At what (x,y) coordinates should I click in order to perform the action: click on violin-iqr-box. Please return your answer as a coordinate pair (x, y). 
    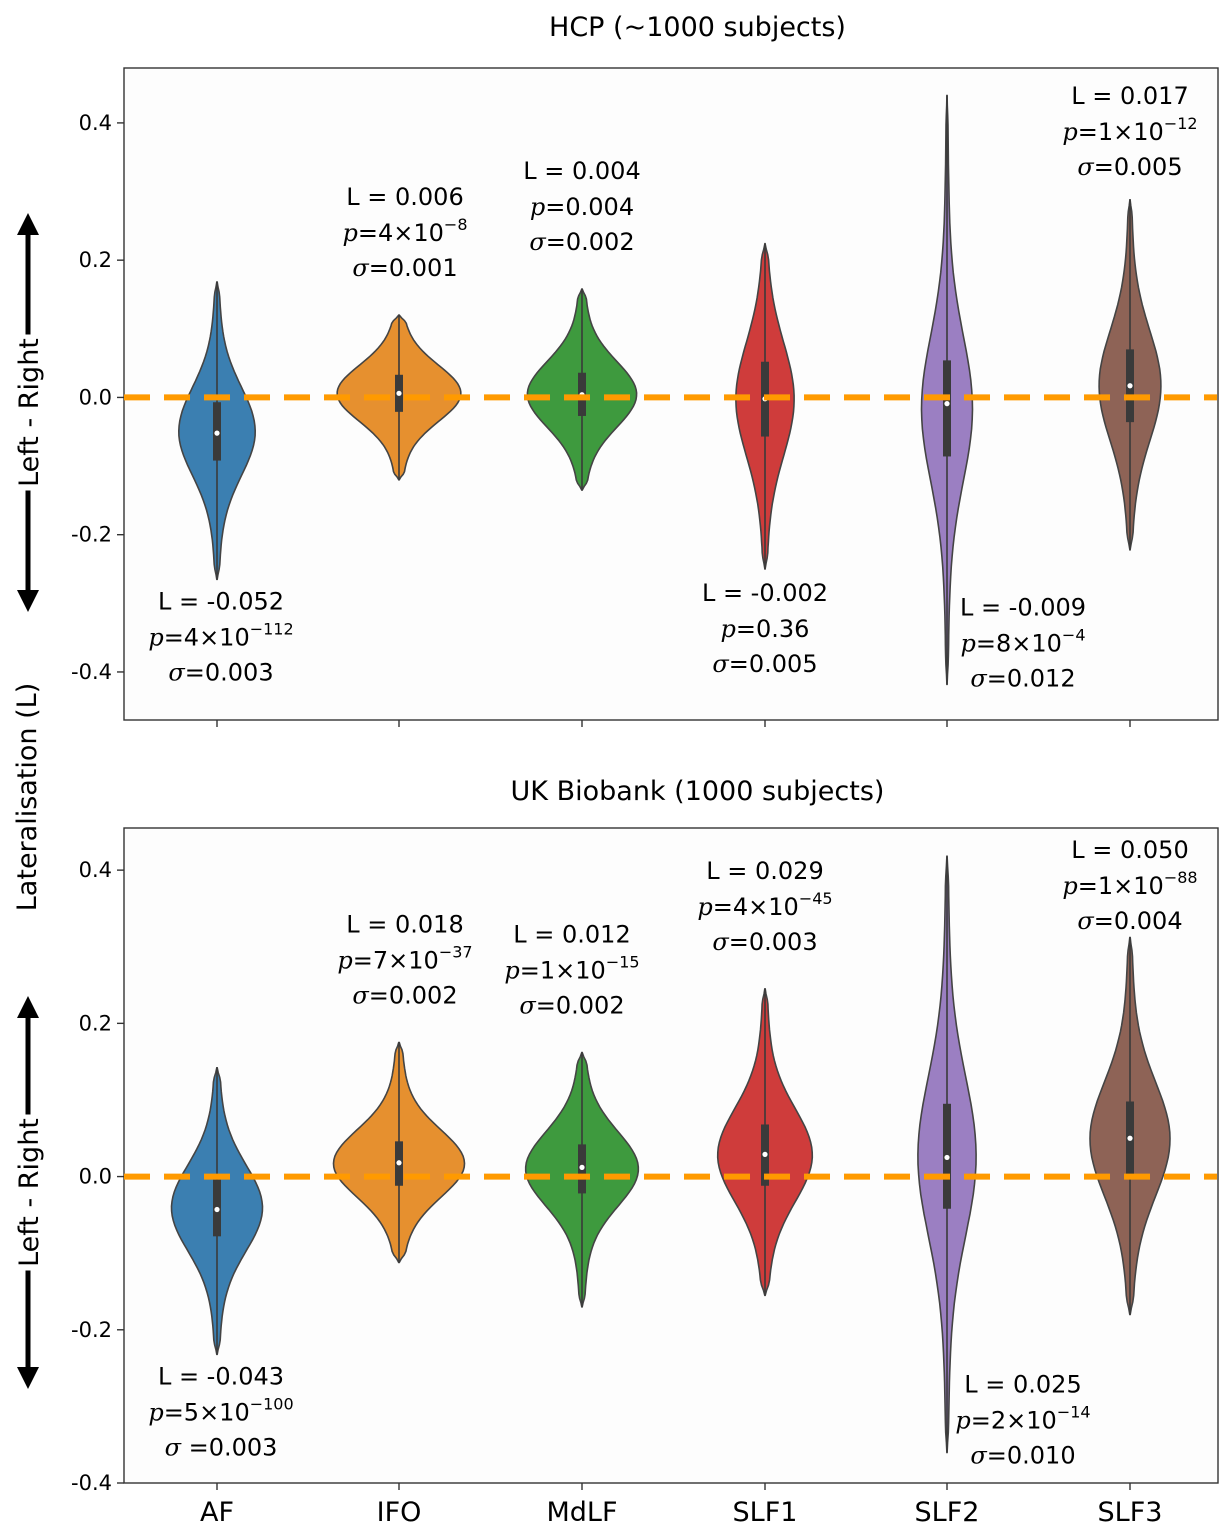
    Looking at the image, I should click on (947, 408).